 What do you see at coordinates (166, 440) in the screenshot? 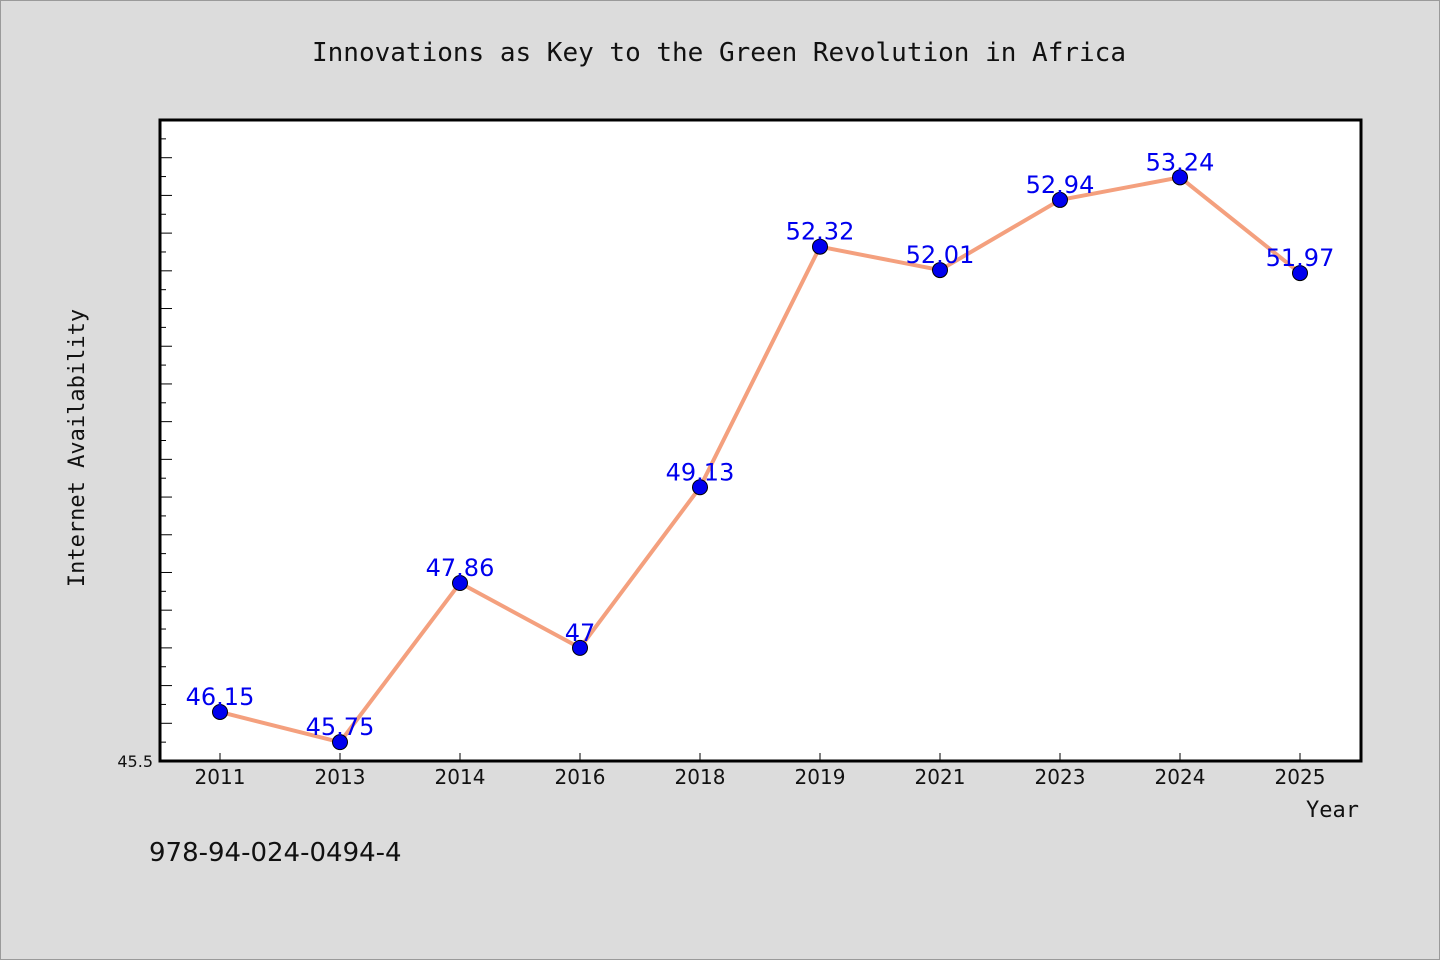
I see `y-axis-ticks` at bounding box center [166, 440].